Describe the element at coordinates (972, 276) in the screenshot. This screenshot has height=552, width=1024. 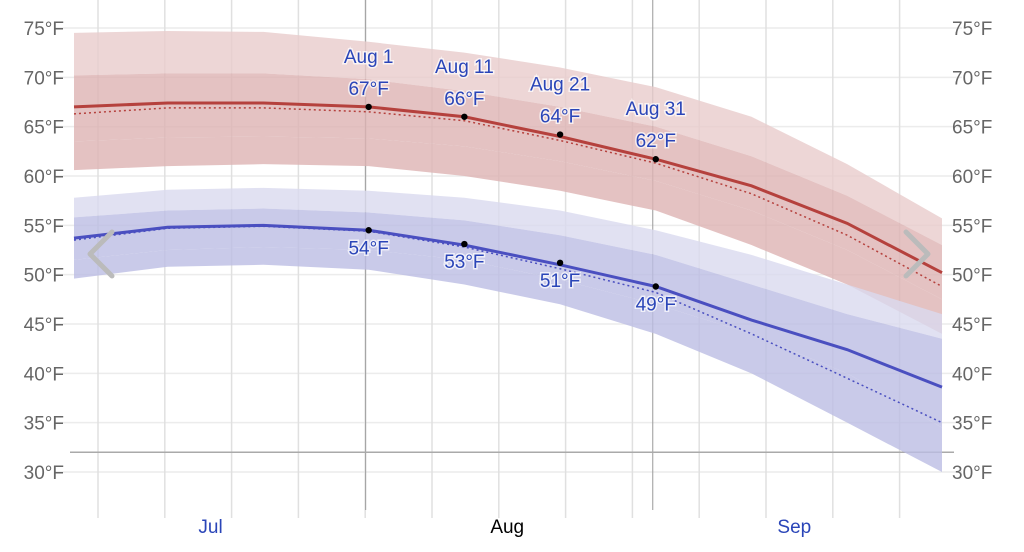
I see `y-tick-label-right: 50°F` at that location.